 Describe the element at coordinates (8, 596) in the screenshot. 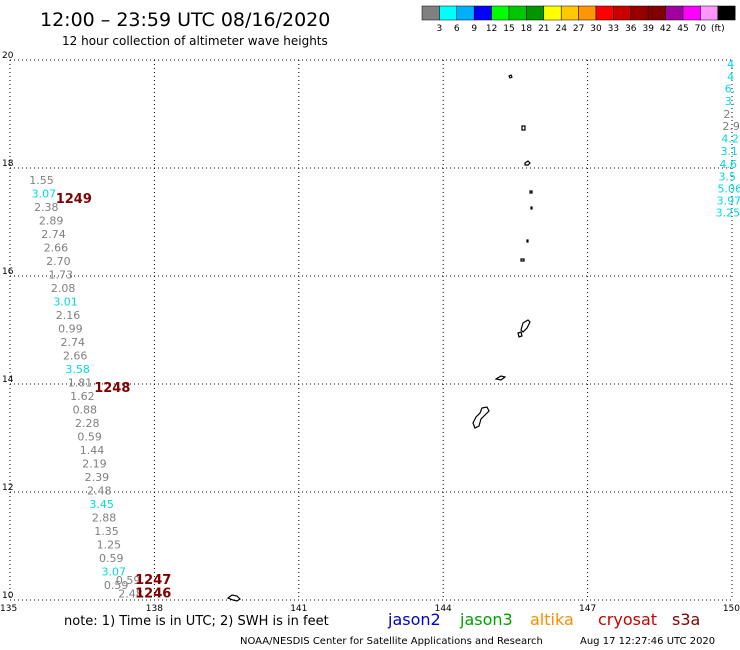

I see `lat-label: 10` at that location.